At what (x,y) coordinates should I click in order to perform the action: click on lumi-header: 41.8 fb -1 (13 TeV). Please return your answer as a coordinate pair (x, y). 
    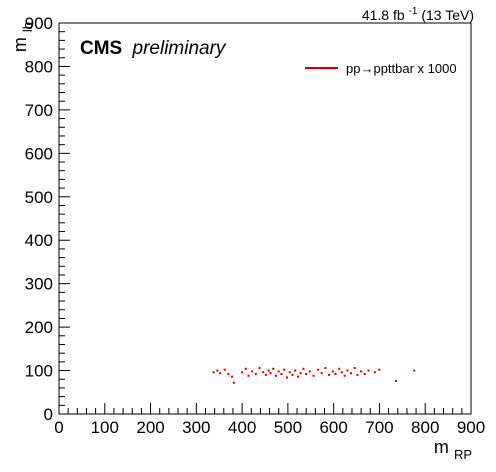
    Looking at the image, I should click on (418, 12).